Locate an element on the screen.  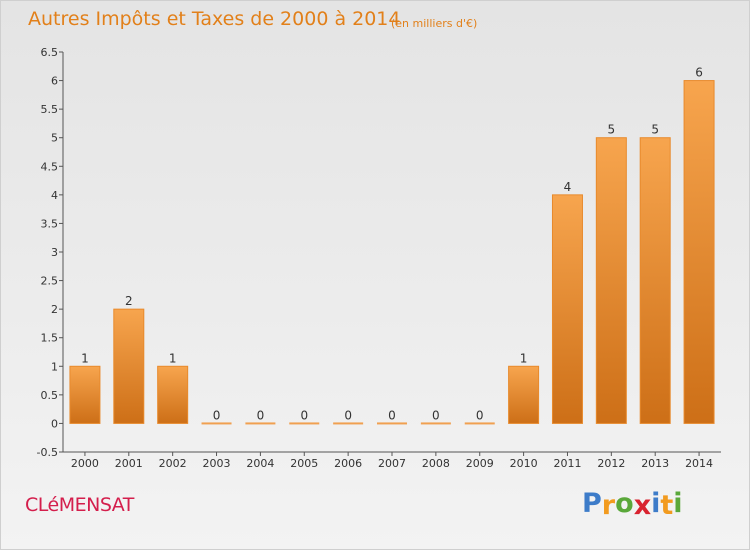
y-tick-label: 1.5 is located at coordinates (50, 338).